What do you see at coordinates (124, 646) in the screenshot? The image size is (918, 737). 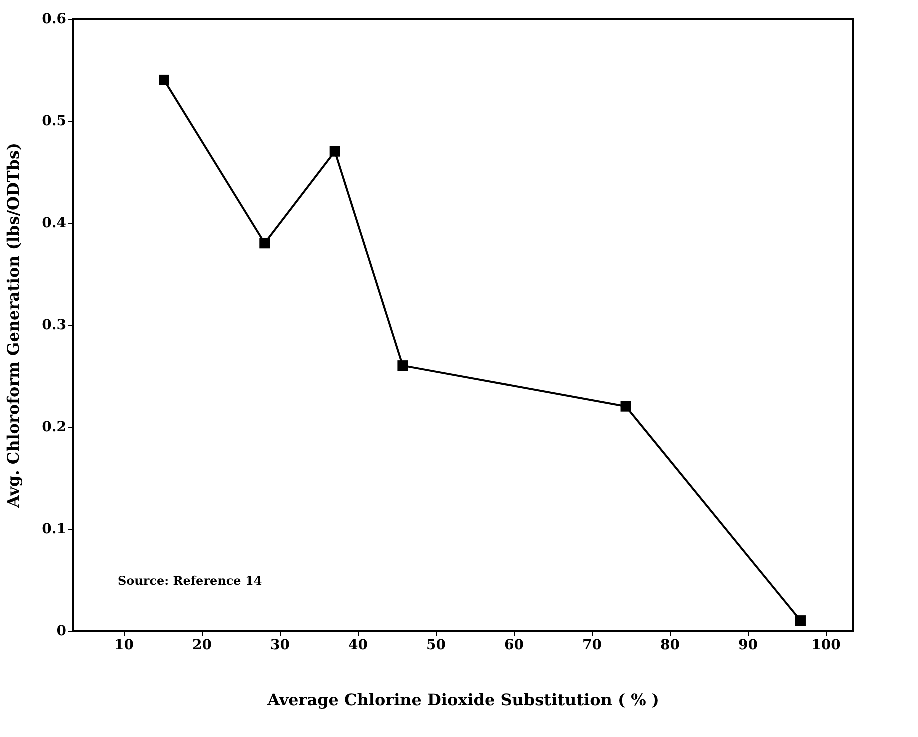 I see `x-tick-label: 10` at bounding box center [124, 646].